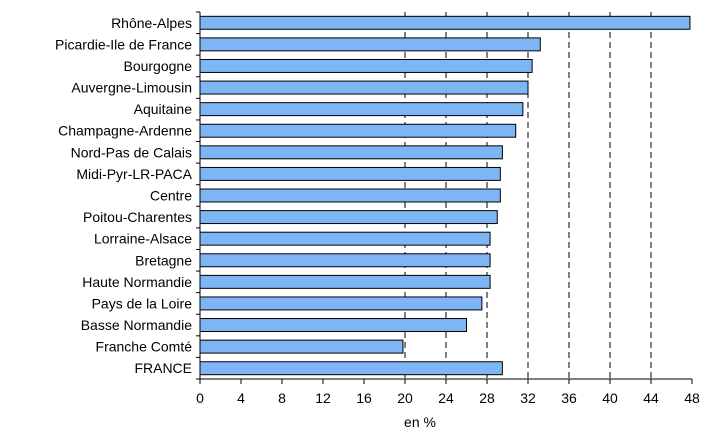 Image resolution: width=704 pixels, height=433 pixels. I want to click on x-tick-label: 0, so click(200, 398).